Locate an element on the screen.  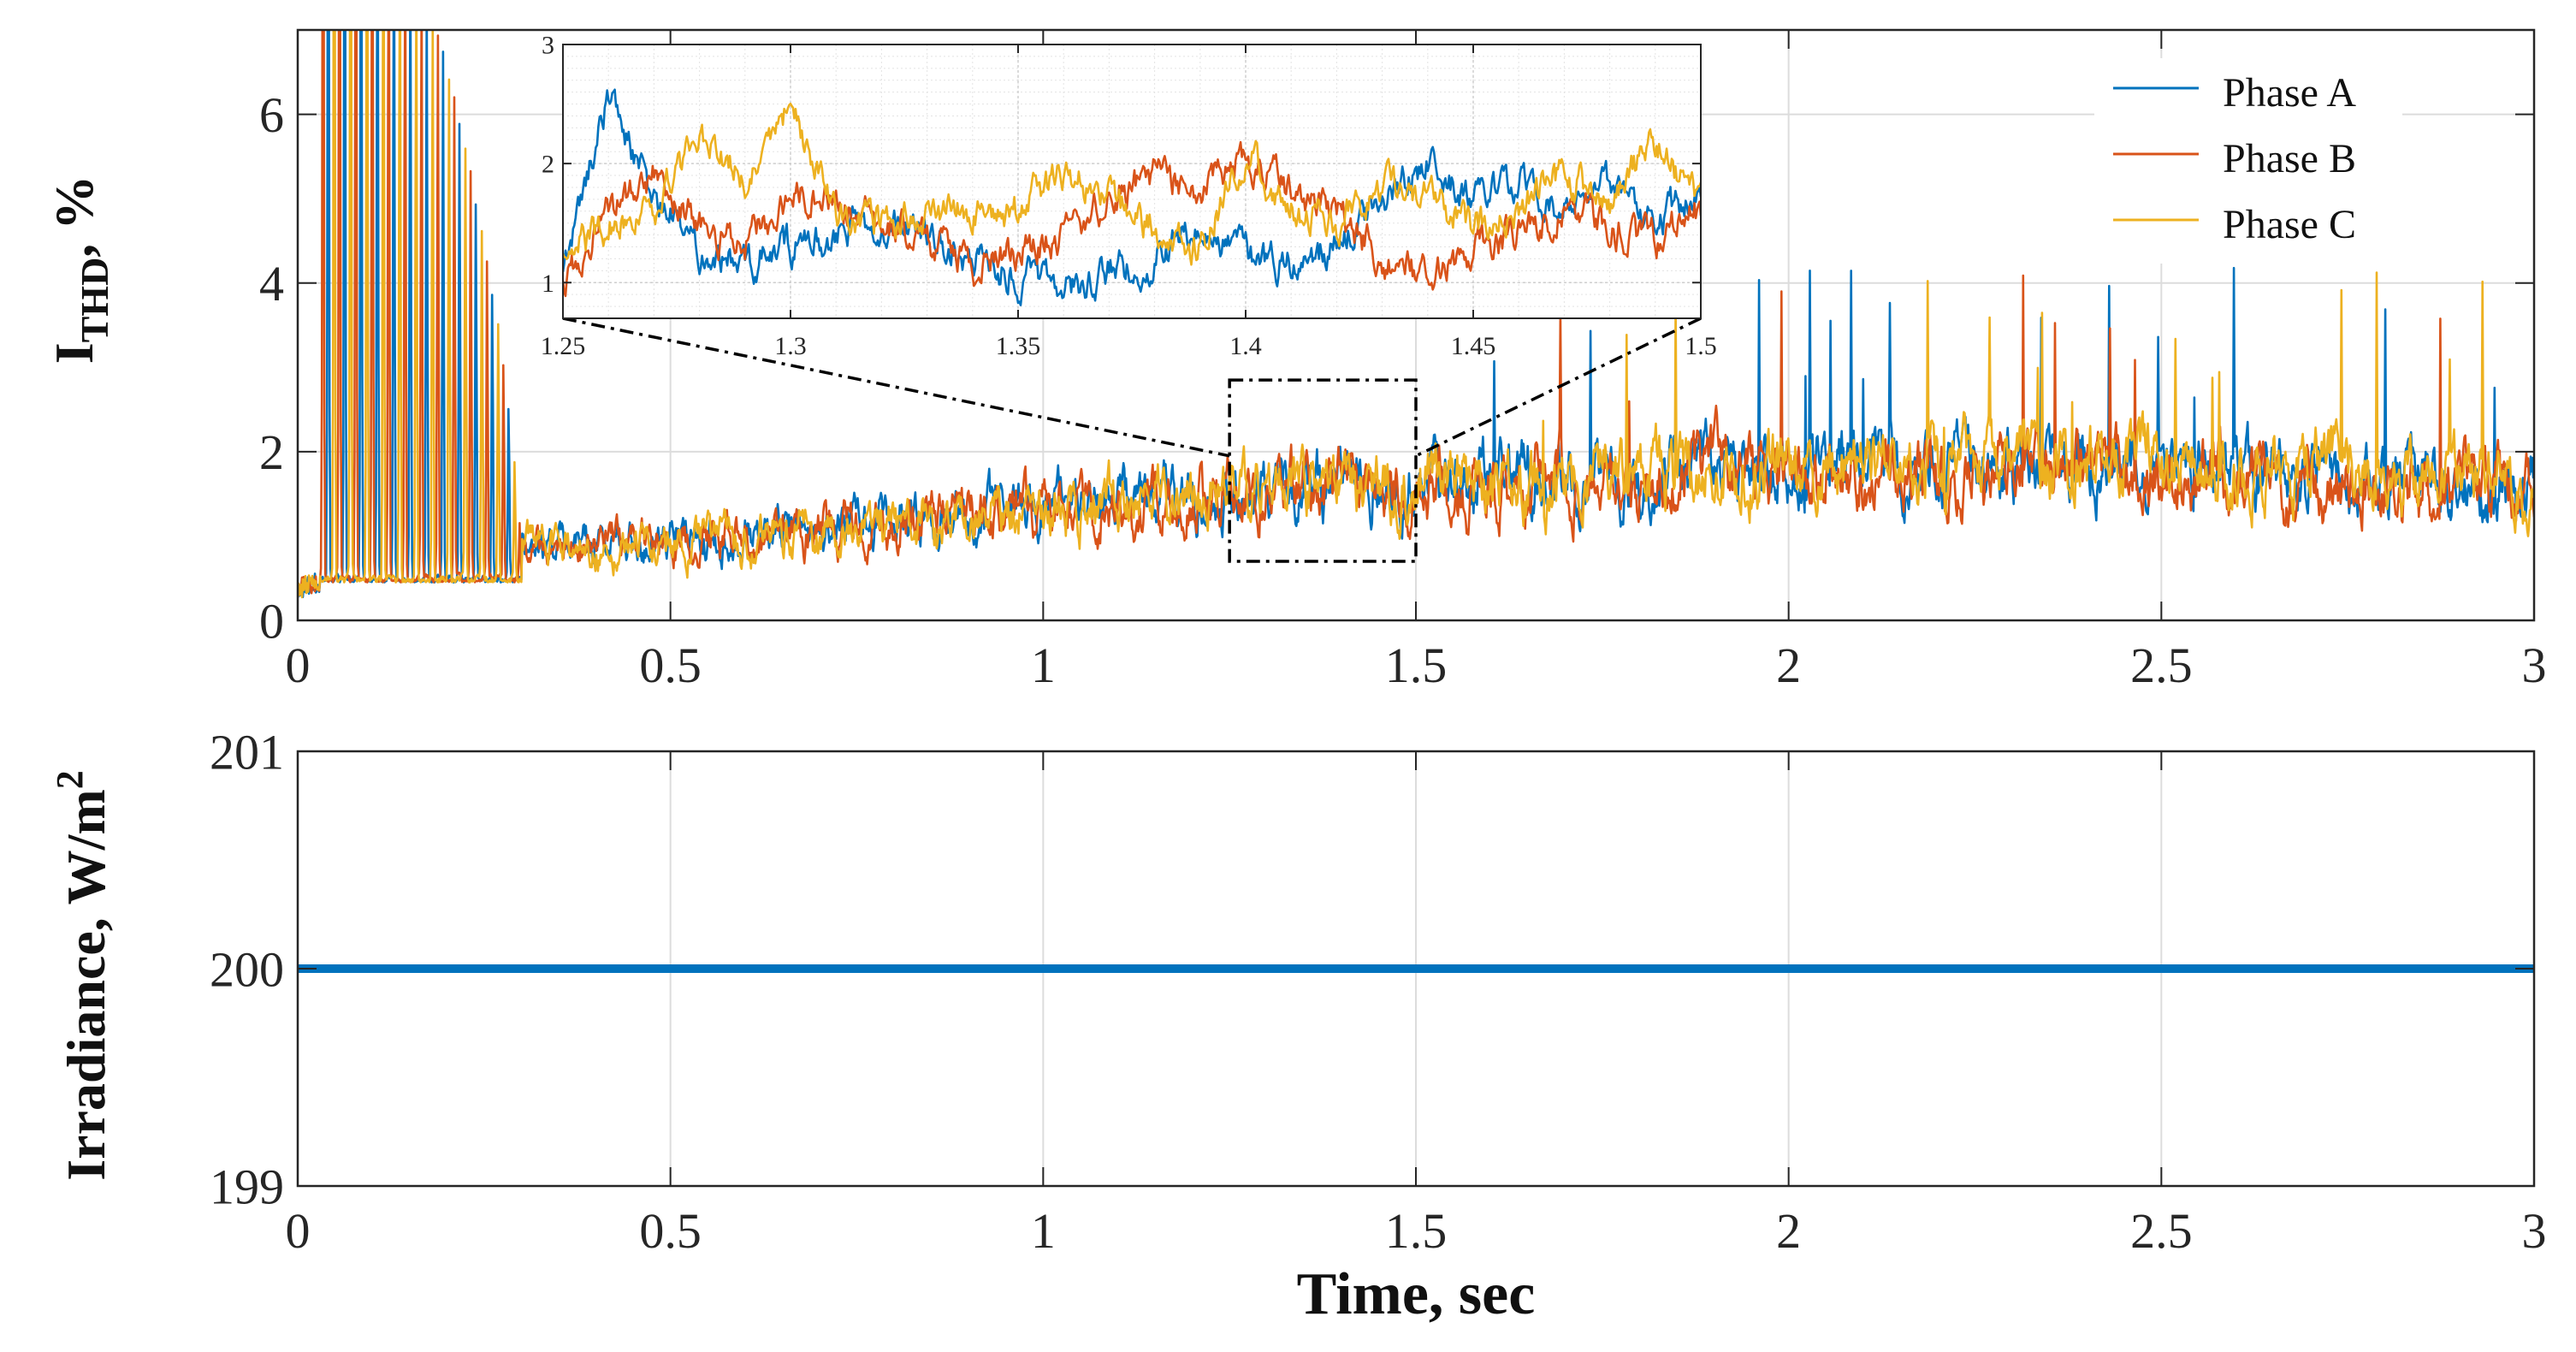
legend-label-phase-c: Phase C is located at coordinates (2289, 224).